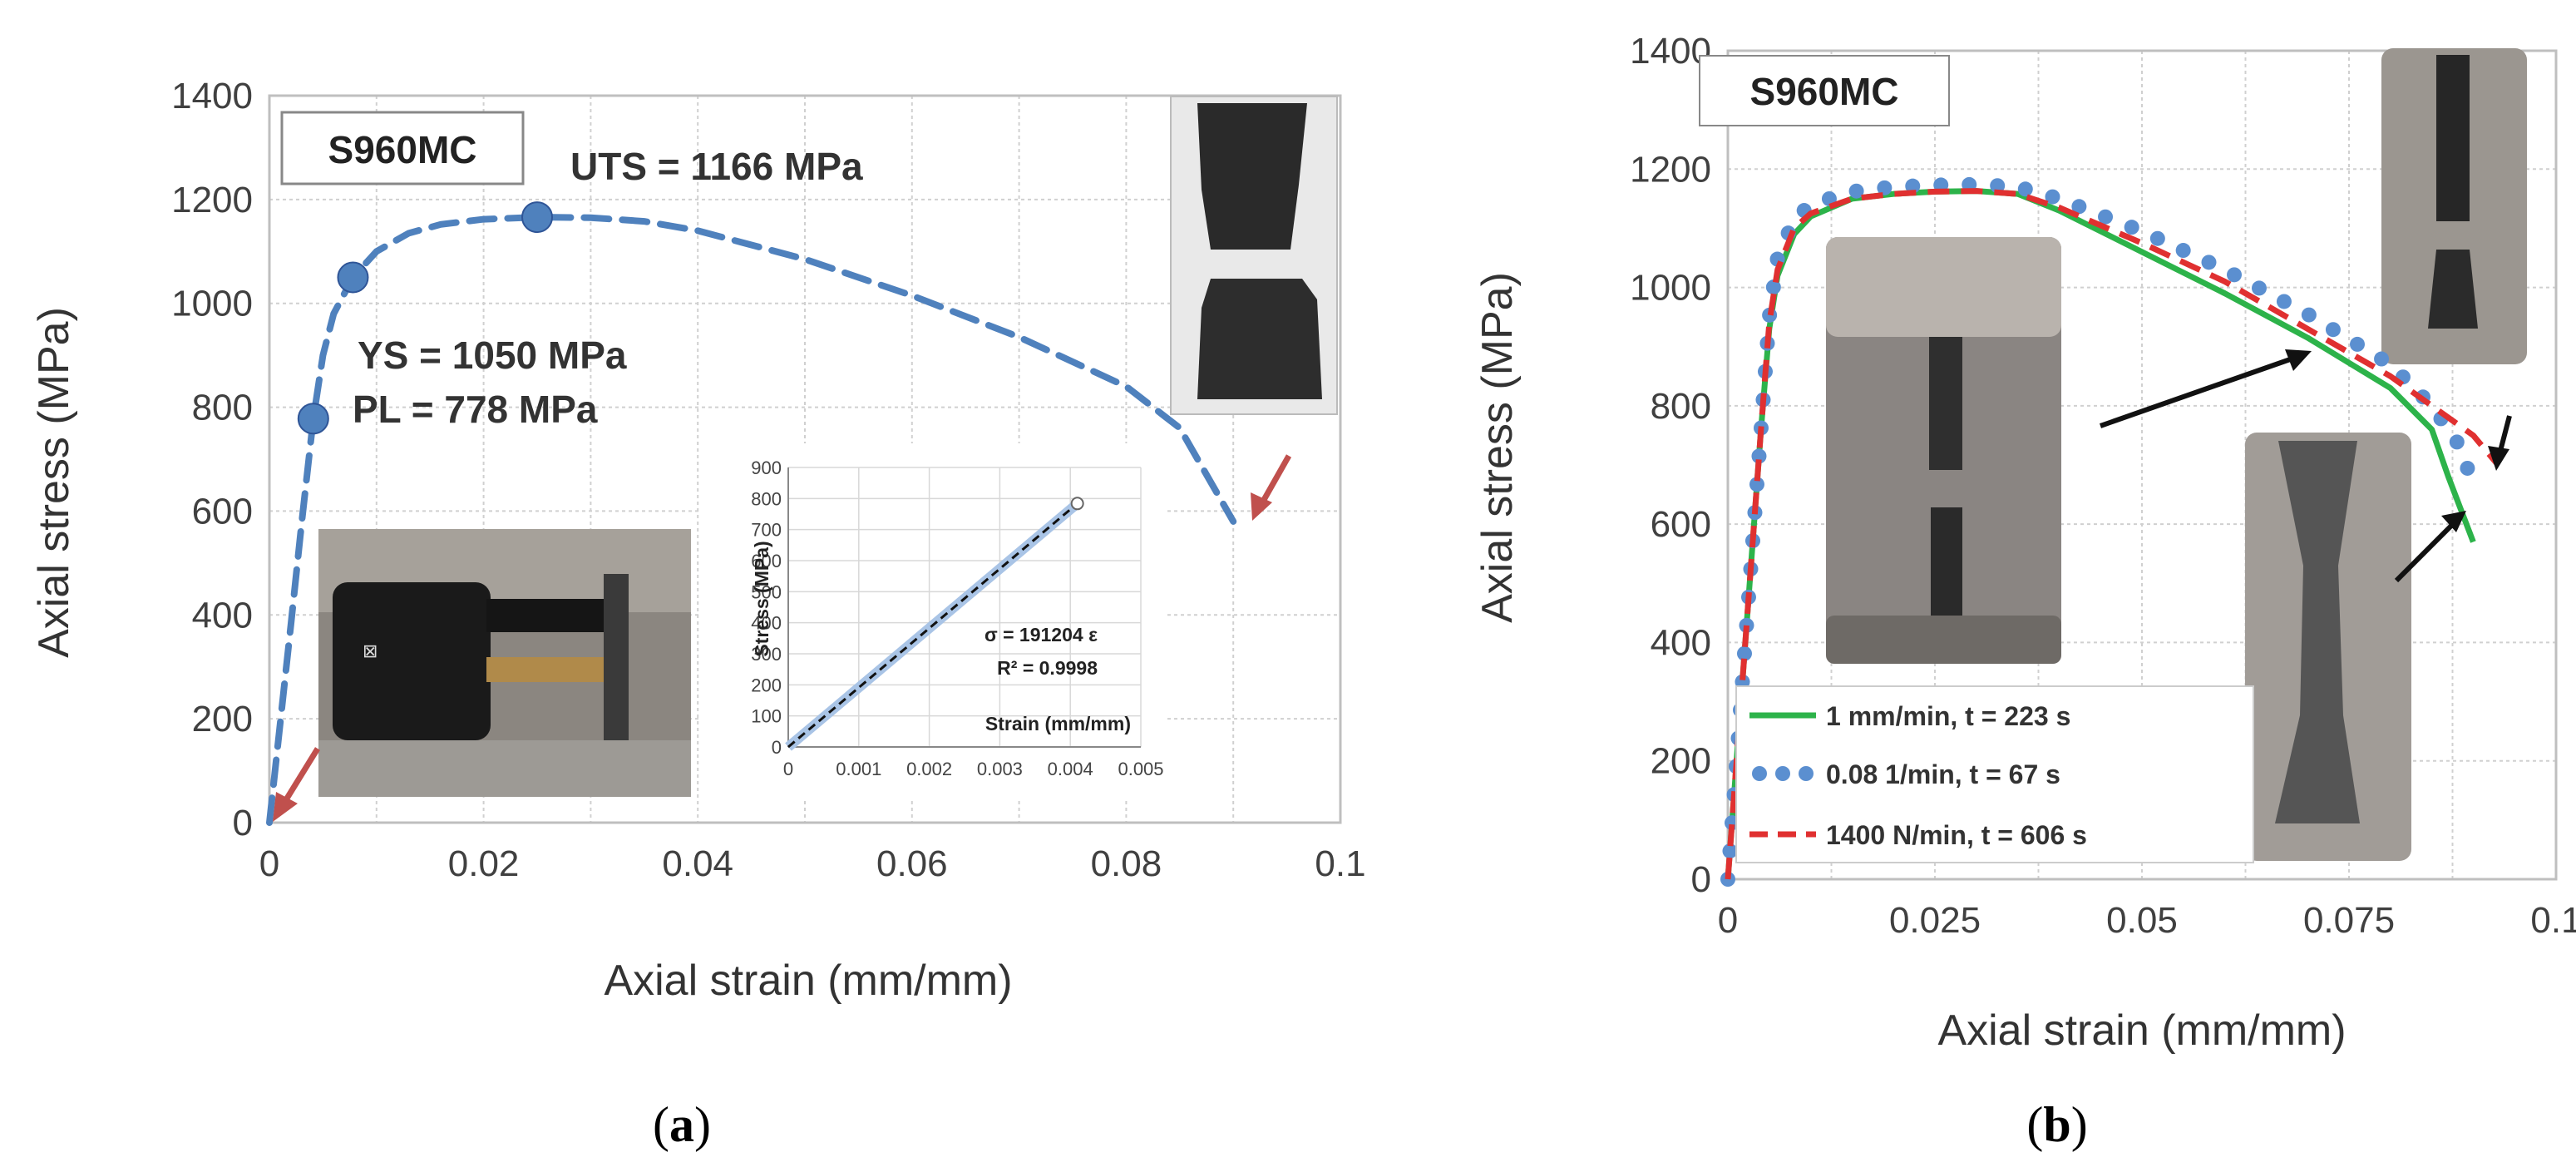 Image resolution: width=2576 pixels, height=1172 pixels. I want to click on panel-a-ytick-label: 1000, so click(212, 304).